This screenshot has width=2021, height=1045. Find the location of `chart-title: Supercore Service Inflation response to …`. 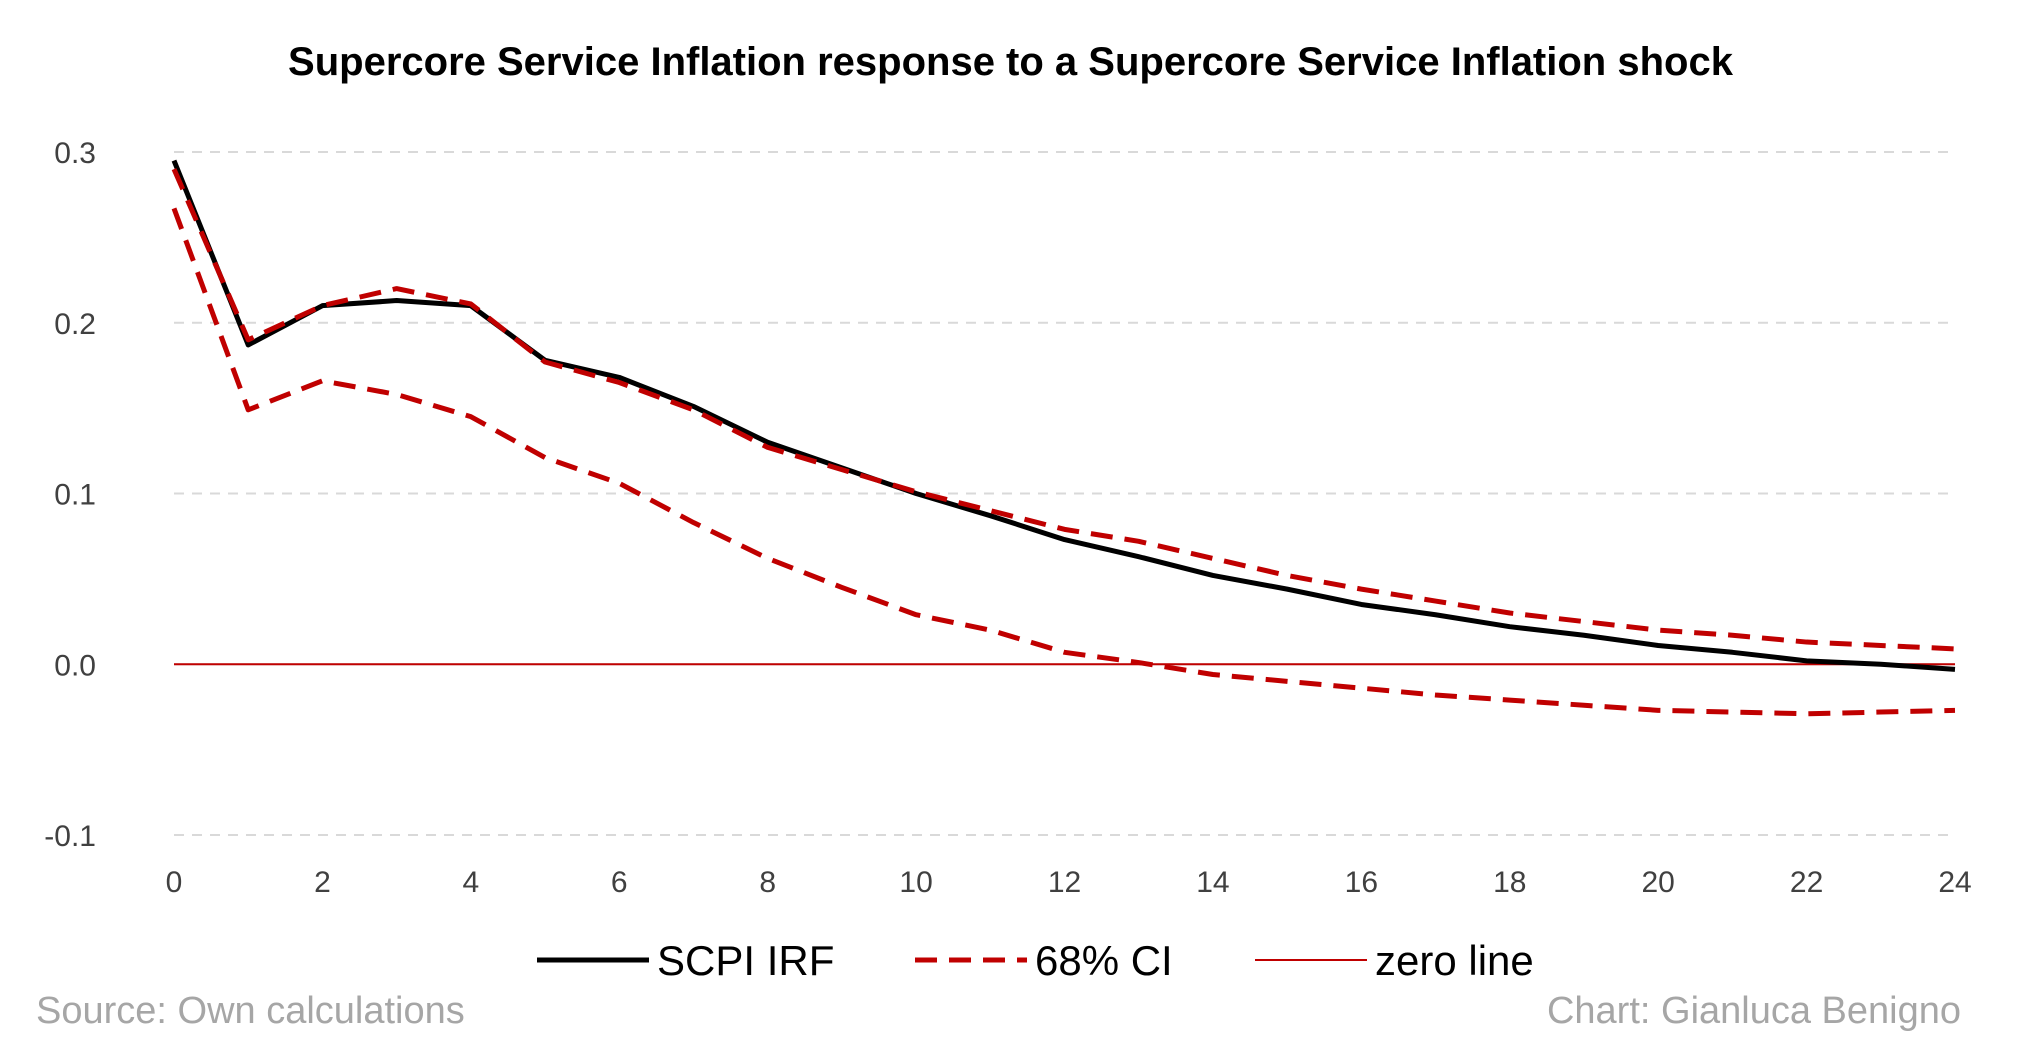

chart-title: Supercore Service Inflation response to … is located at coordinates (1010, 62).